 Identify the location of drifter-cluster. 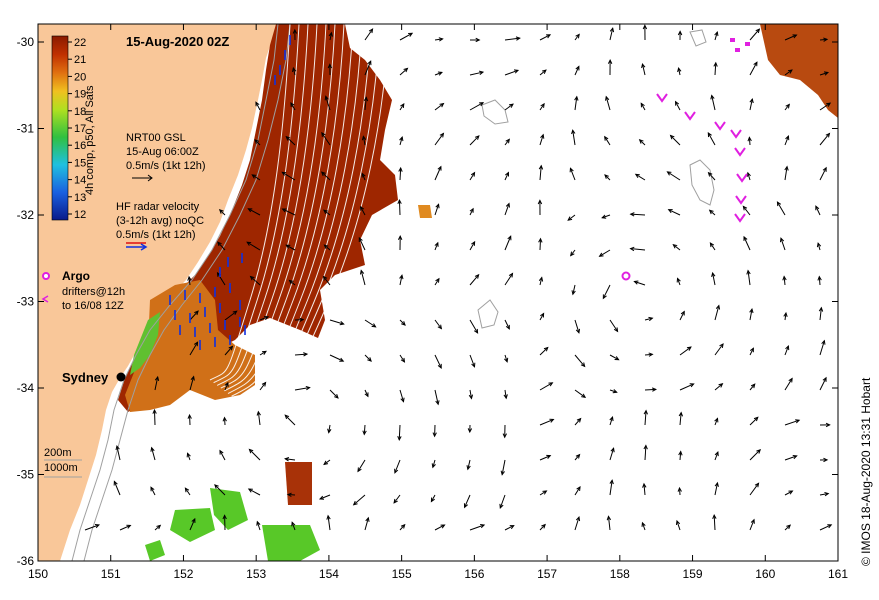
(737, 50).